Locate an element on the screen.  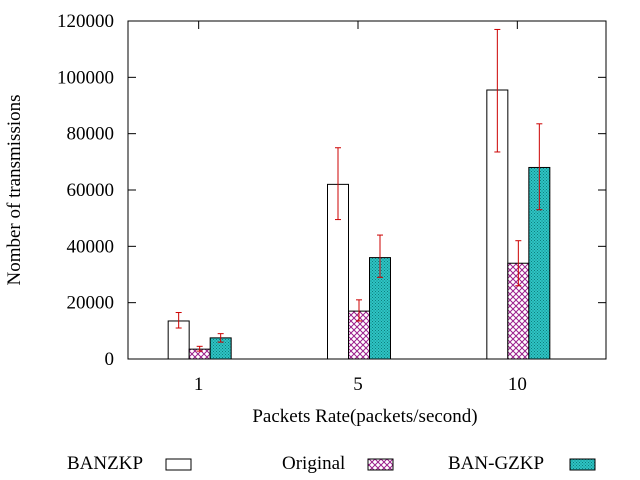
legend-swatch-banzkp is located at coordinates (178, 464).